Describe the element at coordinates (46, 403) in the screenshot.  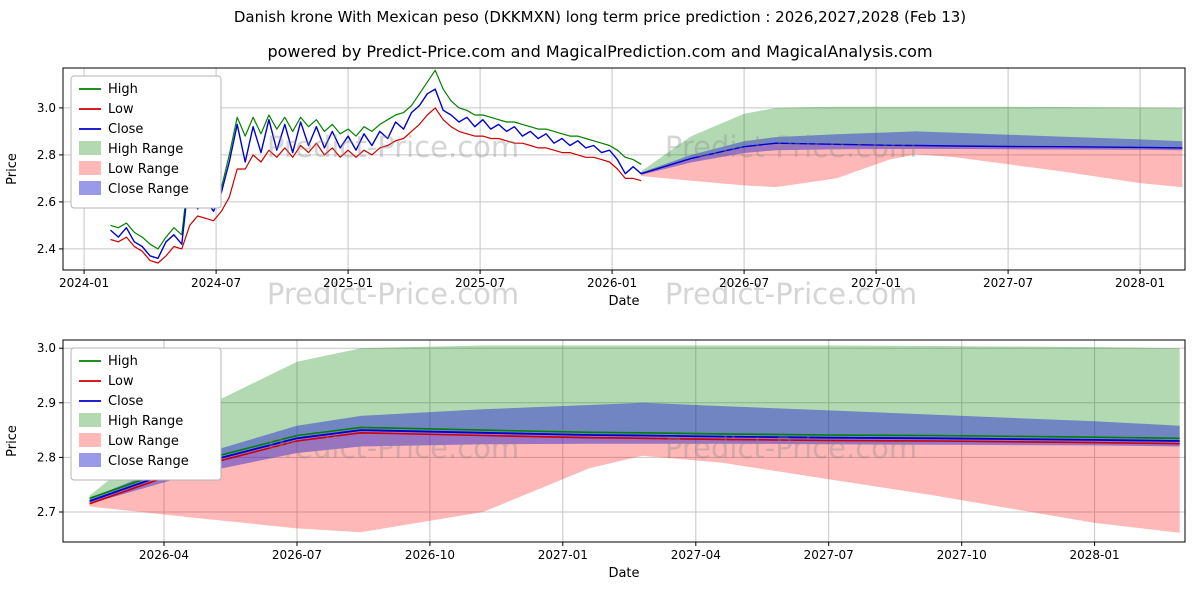
I see `y-tick-label: 2.9` at that location.